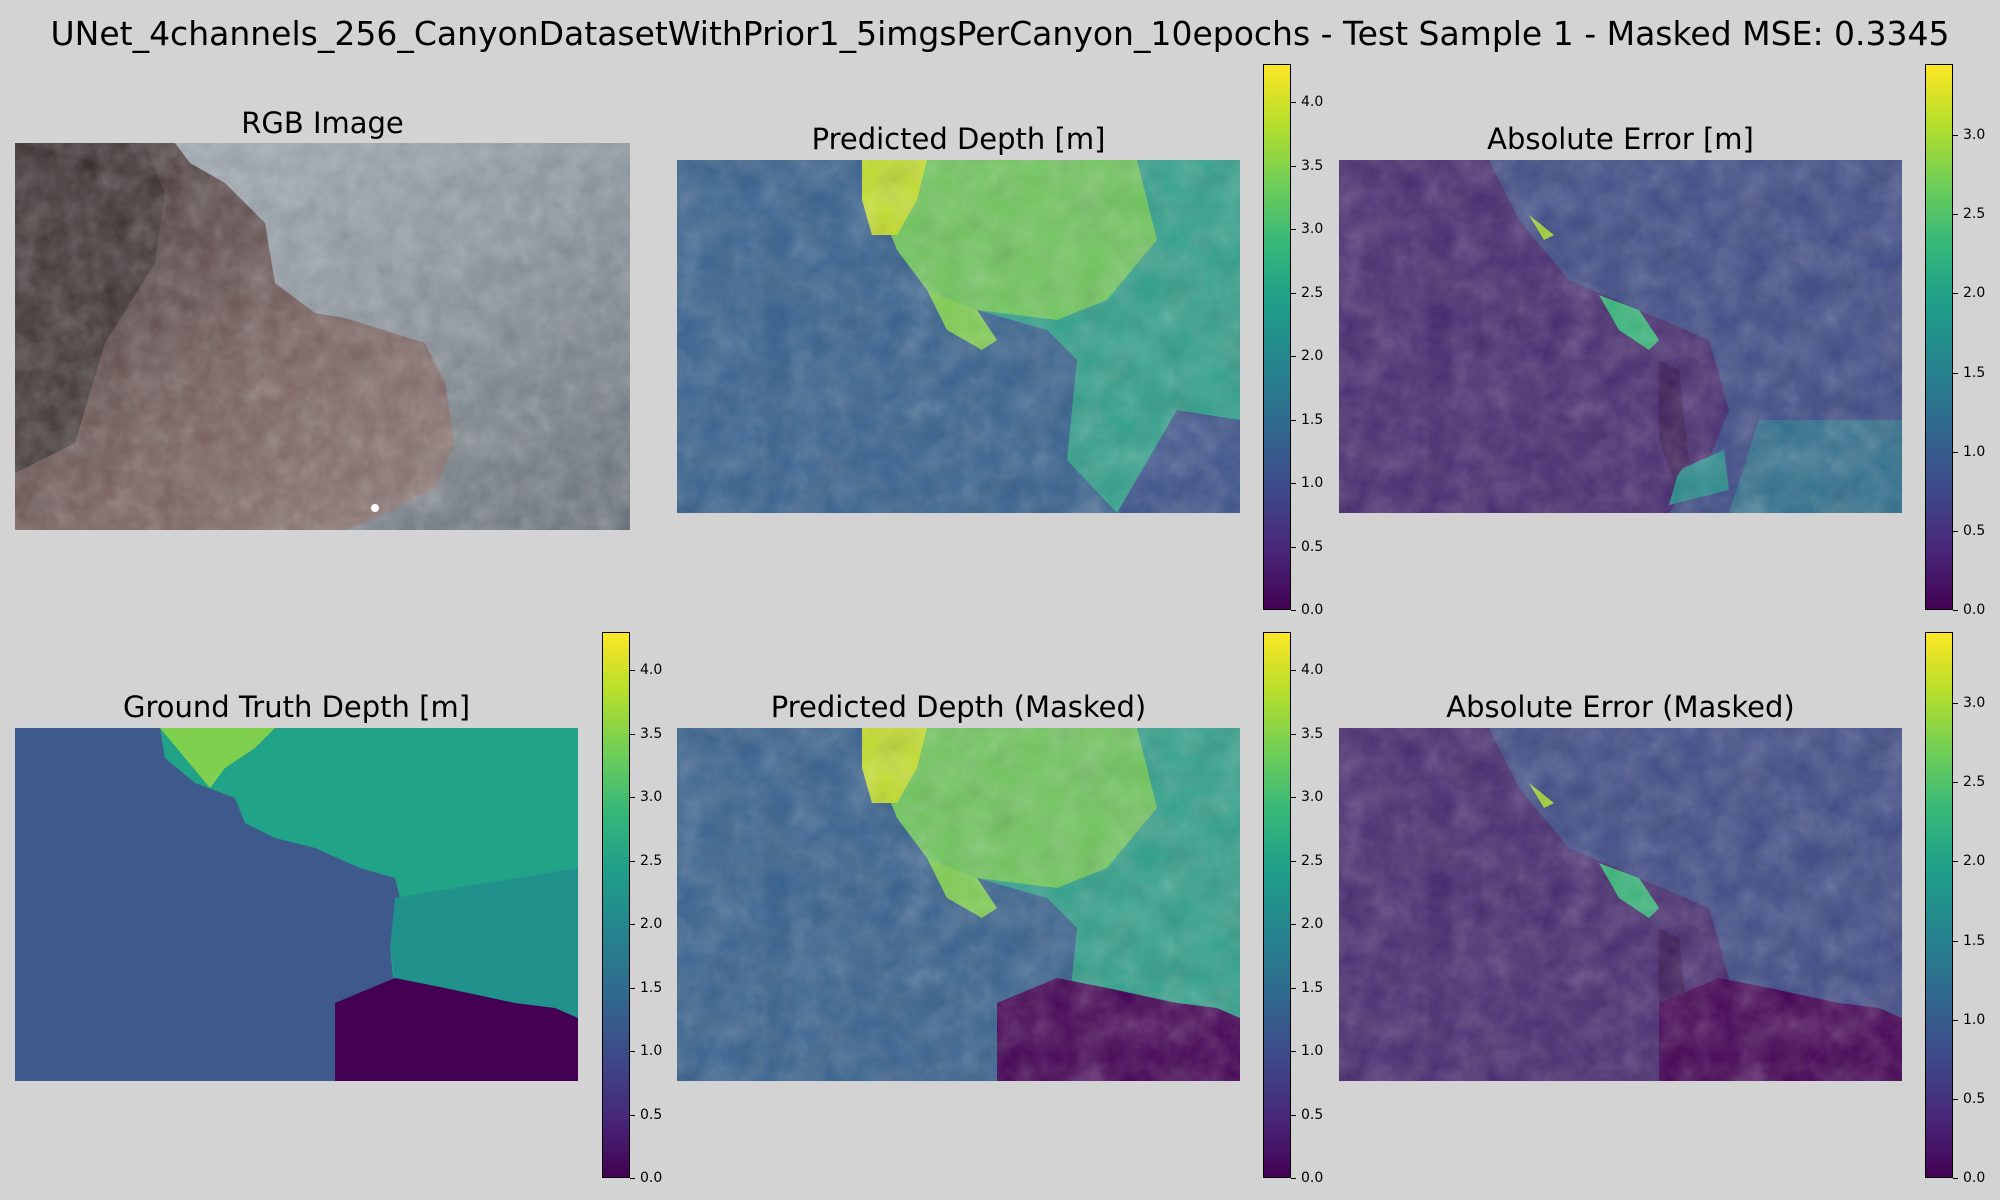  I want to click on absolute-error-masked-colorbar, so click(1939, 905).